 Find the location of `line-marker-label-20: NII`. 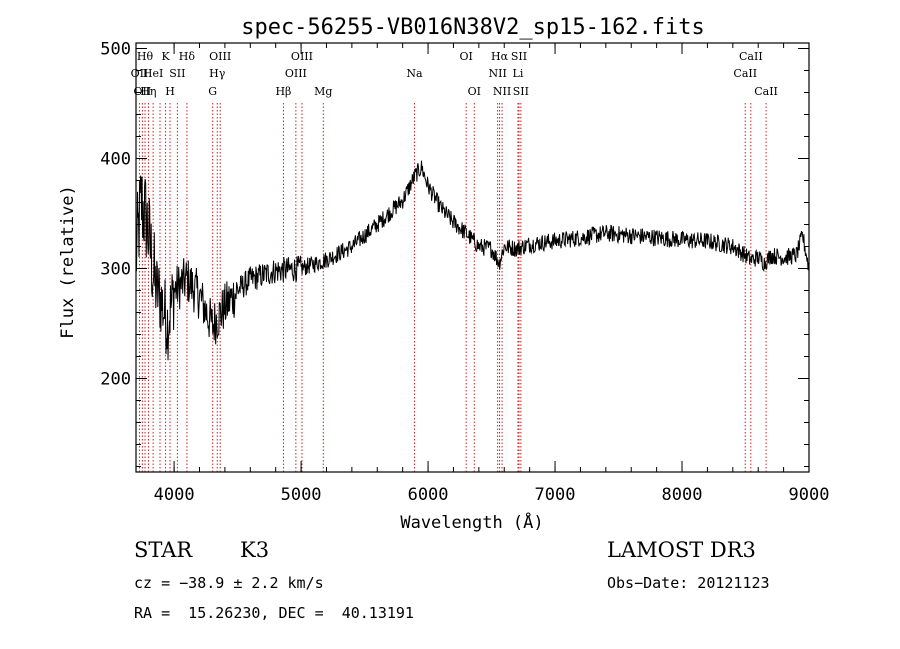

line-marker-label-20: NII is located at coordinates (497, 73).